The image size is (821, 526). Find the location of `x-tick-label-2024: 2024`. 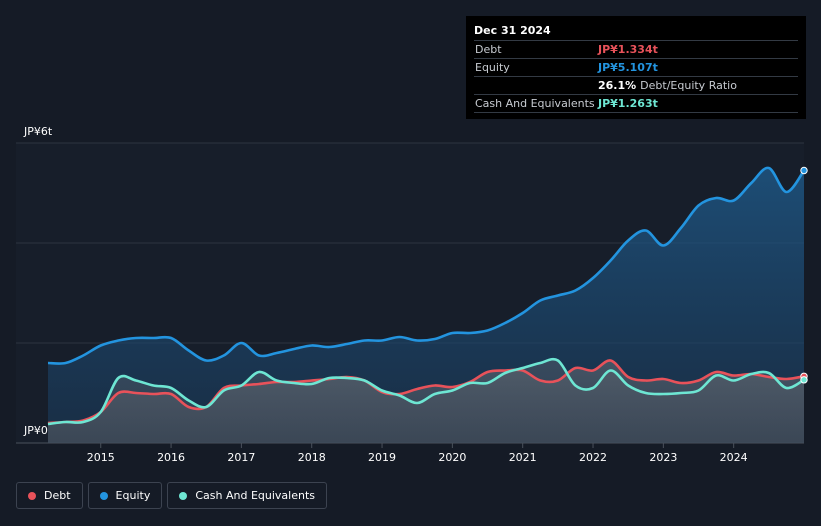

x-tick-label-2024: 2024 is located at coordinates (734, 457).